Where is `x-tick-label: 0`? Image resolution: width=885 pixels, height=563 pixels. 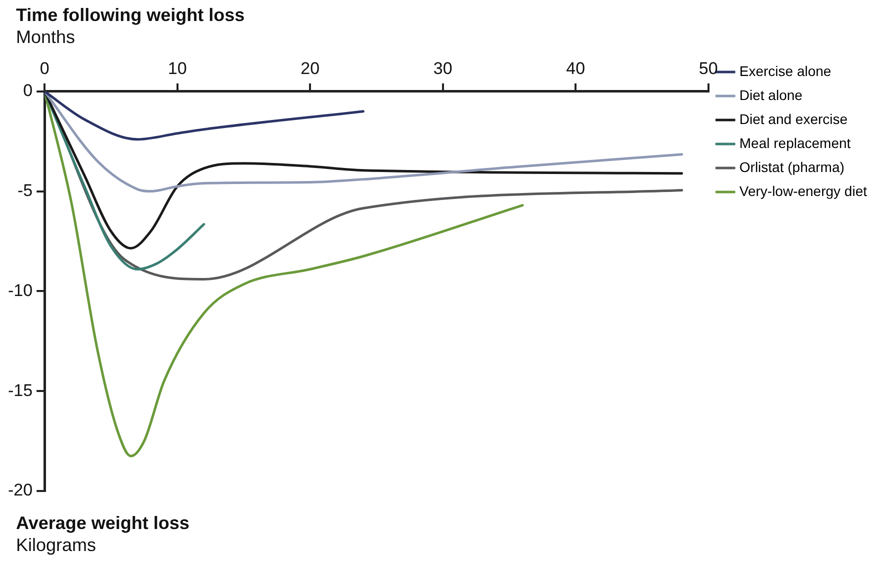 x-tick-label: 0 is located at coordinates (45, 68).